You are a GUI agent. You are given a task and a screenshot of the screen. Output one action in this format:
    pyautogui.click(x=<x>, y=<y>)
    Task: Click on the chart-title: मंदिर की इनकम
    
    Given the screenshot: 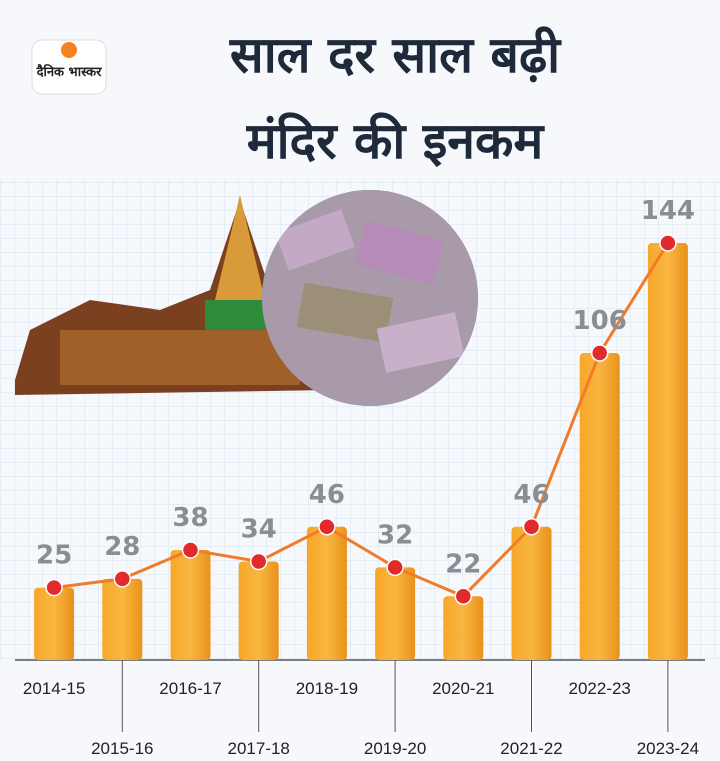 What is the action you would take?
    pyautogui.click(x=396, y=141)
    